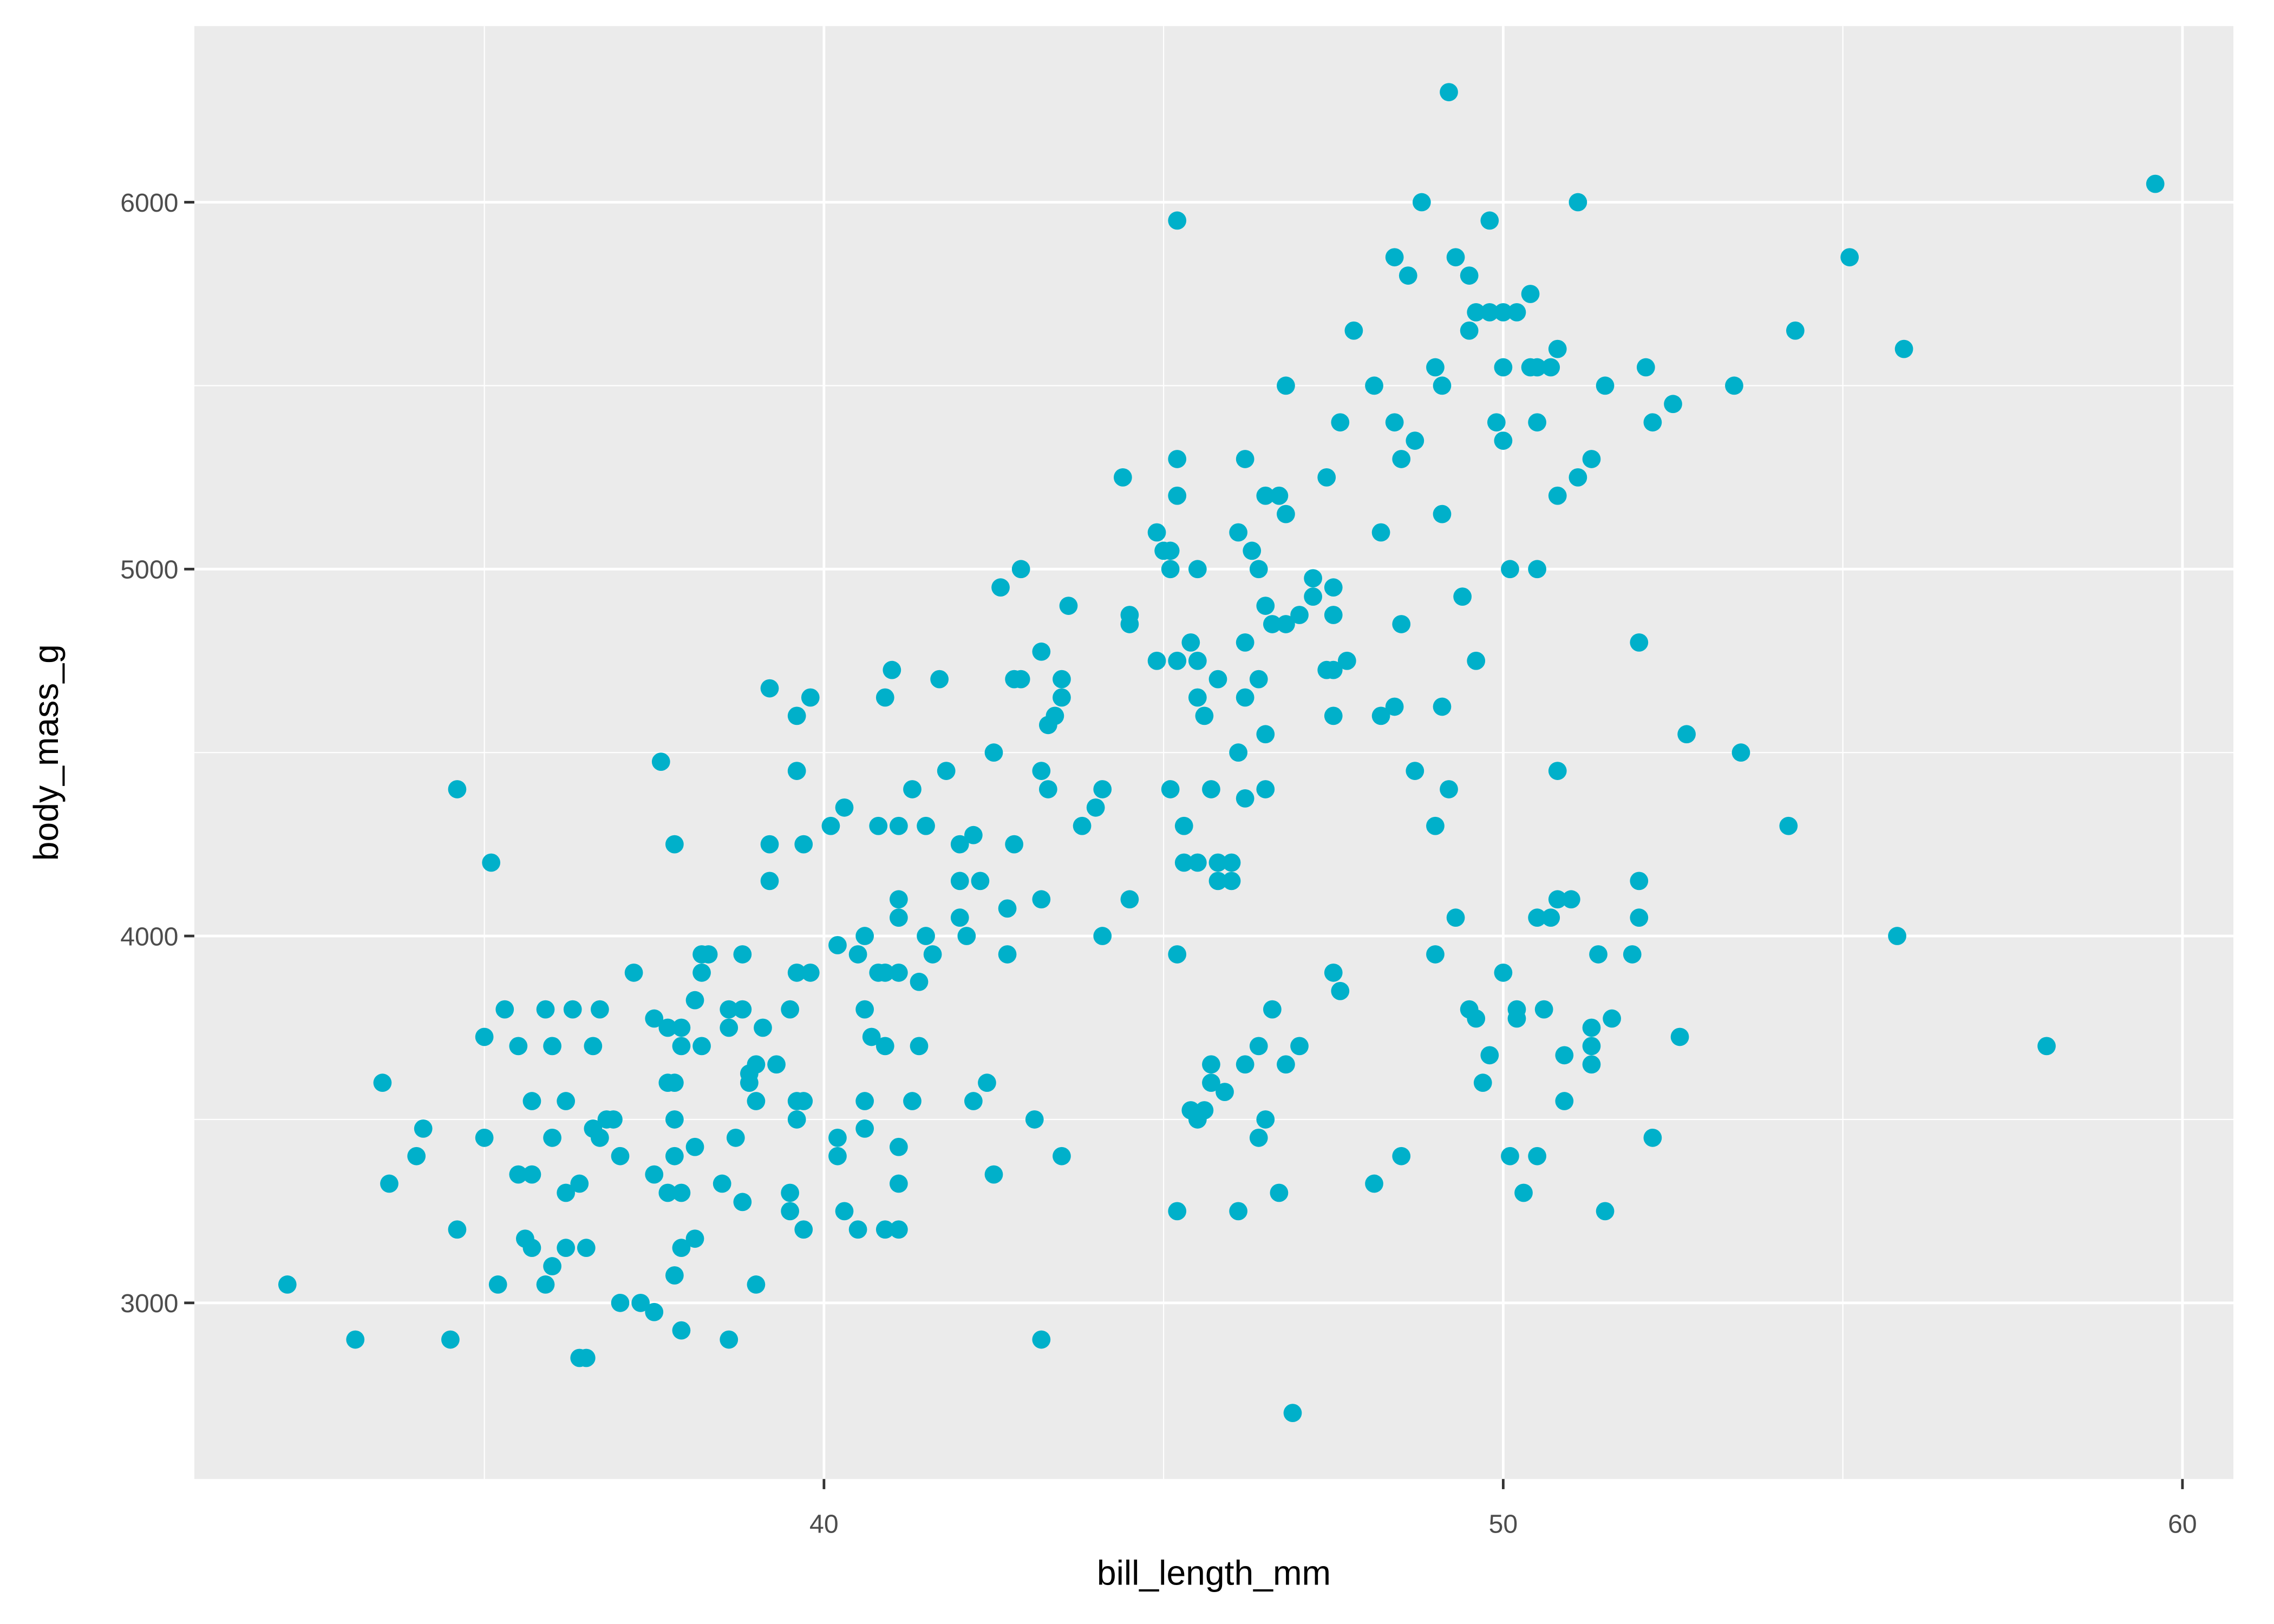 The width and height of the screenshot is (2274, 1624). I want to click on y-axis-title: body_mass_g, so click(47, 753).